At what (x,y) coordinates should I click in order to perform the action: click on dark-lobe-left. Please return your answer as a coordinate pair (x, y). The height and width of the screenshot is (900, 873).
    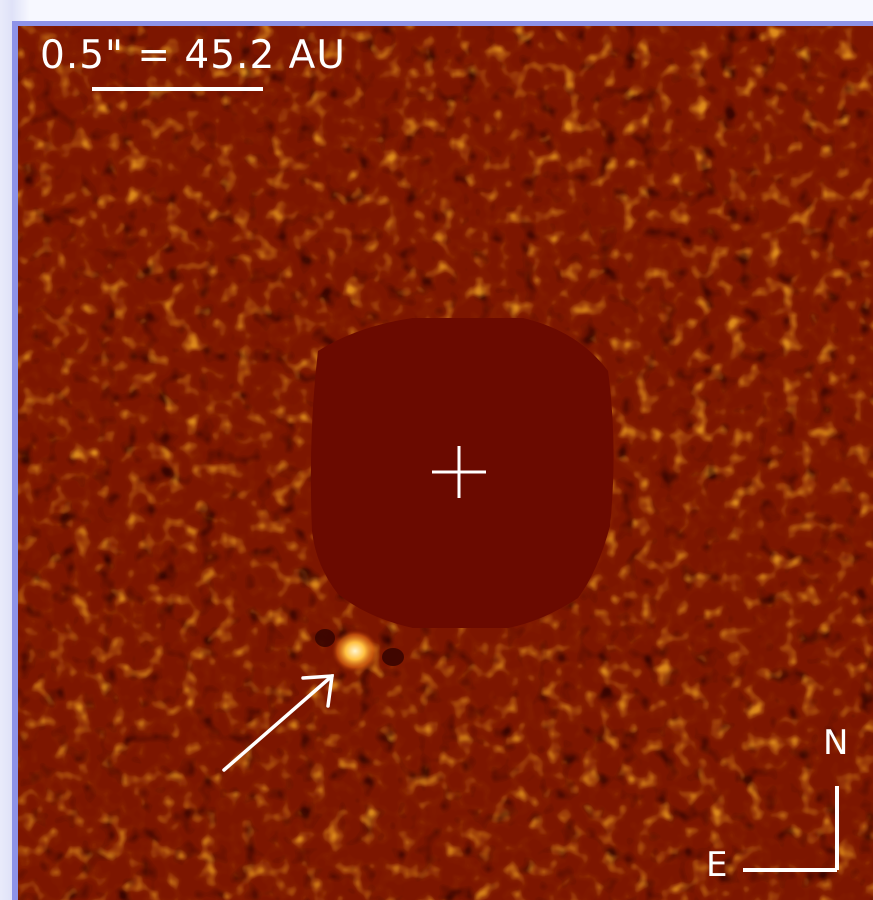
    Looking at the image, I should click on (325, 638).